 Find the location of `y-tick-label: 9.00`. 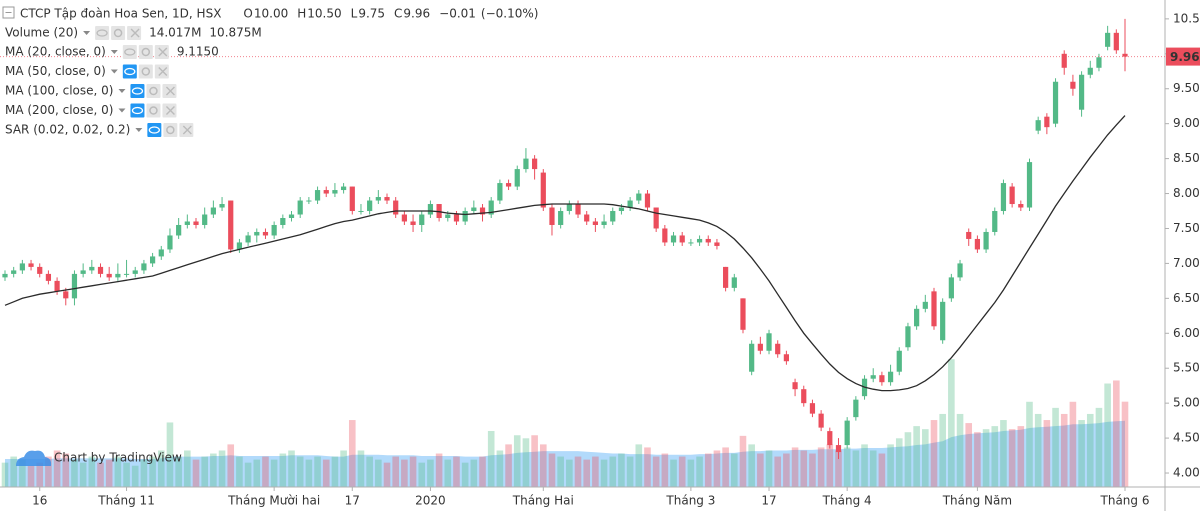

y-tick-label: 9.00 is located at coordinates (1186, 123).